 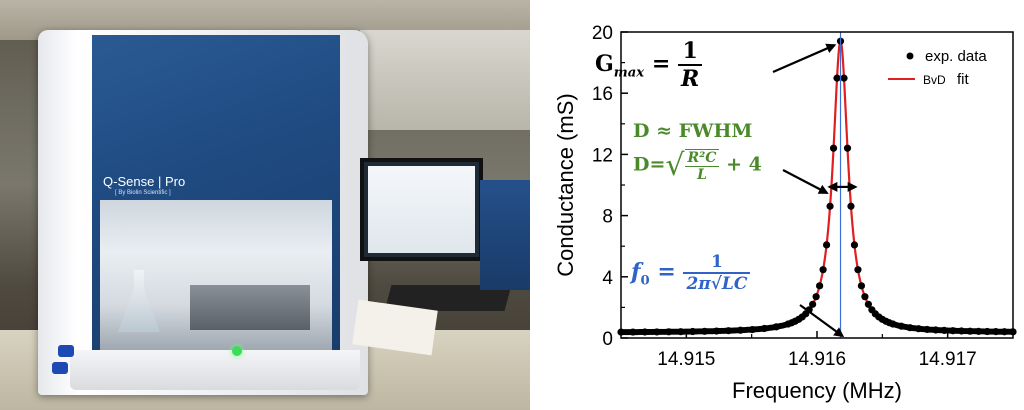 I want to click on sample-tray, so click(x=250, y=307).